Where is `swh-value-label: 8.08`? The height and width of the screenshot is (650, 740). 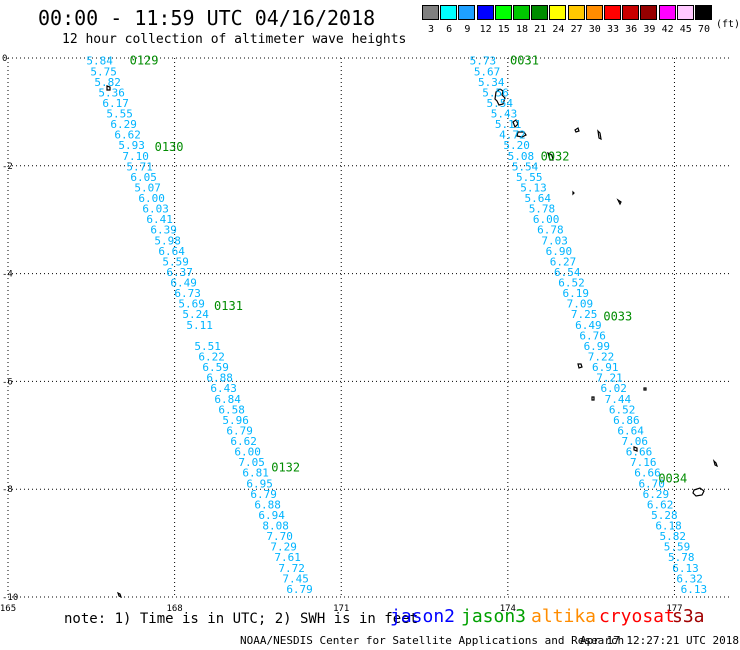
swh-value-label: 8.08 is located at coordinates (275, 526).